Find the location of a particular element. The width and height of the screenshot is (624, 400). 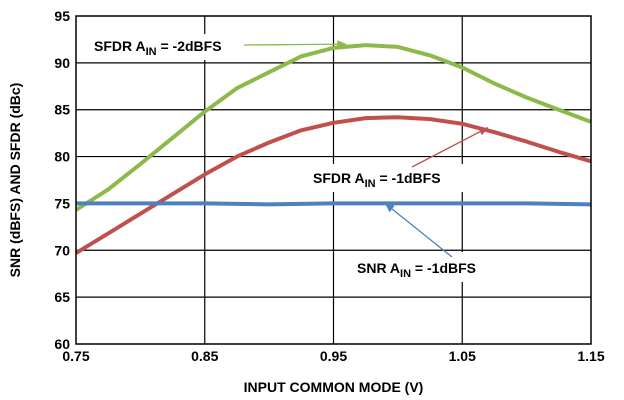

annotation-label: SNR AIN = -1dBFS is located at coordinates (416, 270).